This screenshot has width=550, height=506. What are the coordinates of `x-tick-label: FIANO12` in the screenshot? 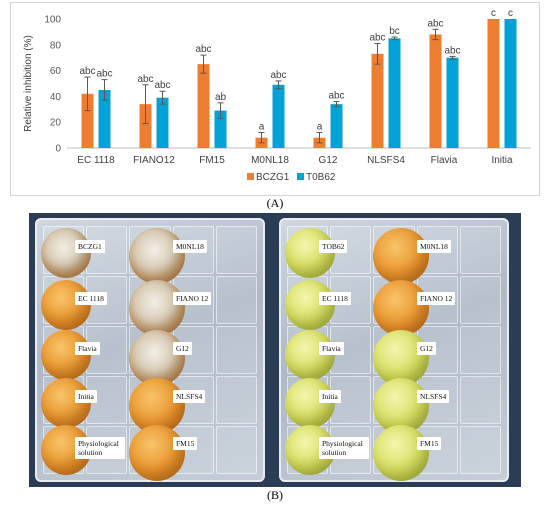 It's located at (154, 160).